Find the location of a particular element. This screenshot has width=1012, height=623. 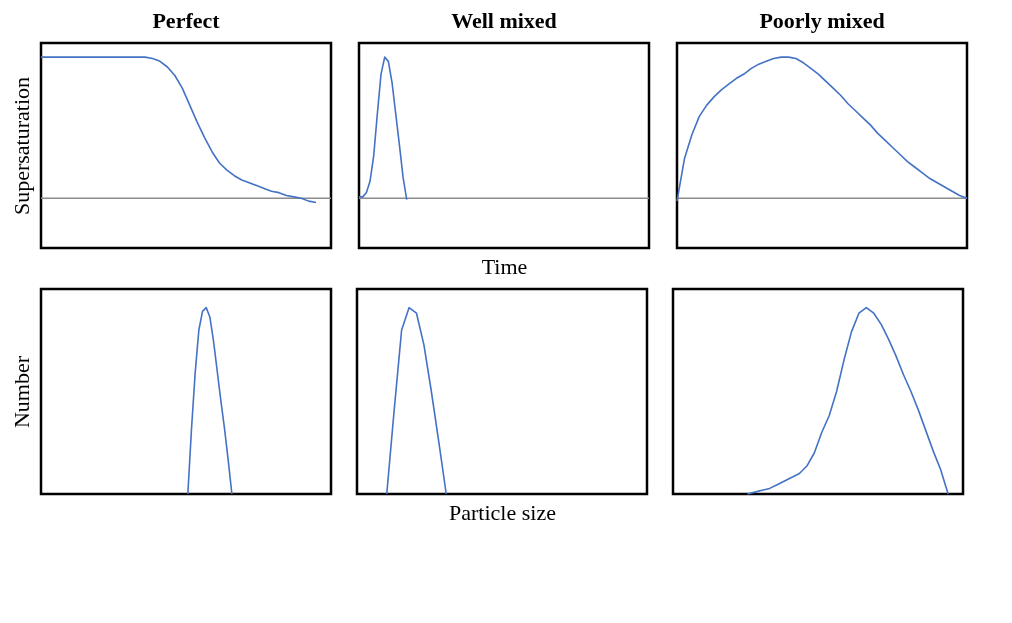

y-axis-title: Number is located at coordinates (21, 392).